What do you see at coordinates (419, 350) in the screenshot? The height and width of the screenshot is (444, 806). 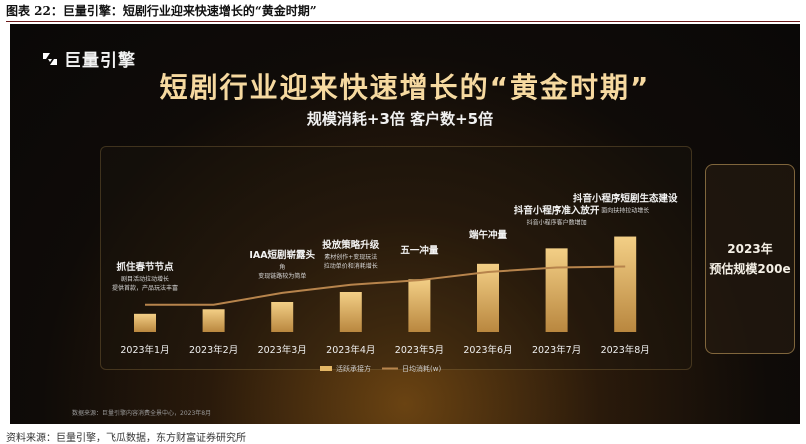 I see `x-tick-label: 2023年5月` at bounding box center [419, 350].